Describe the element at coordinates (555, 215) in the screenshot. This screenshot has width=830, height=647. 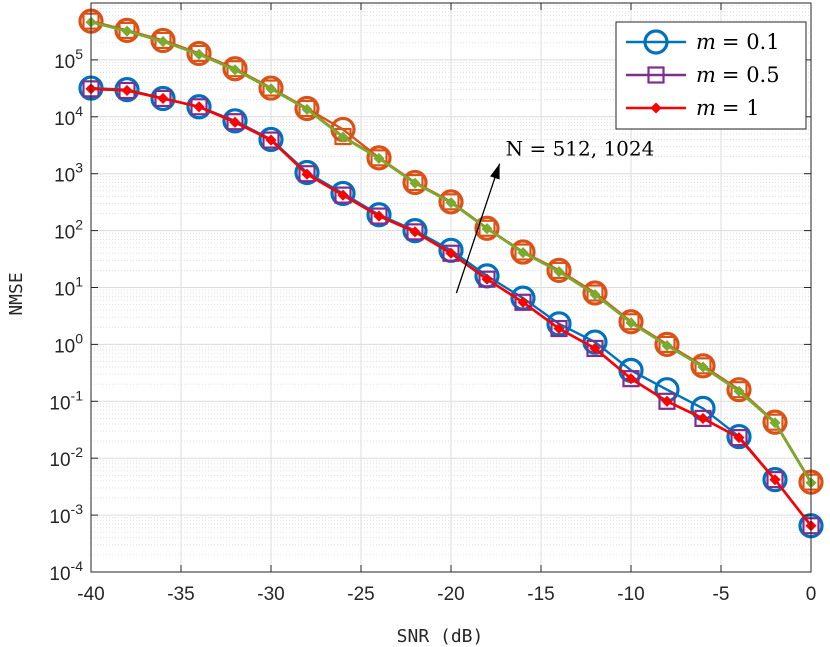
I see `annotation: N = 512, 1024` at that location.